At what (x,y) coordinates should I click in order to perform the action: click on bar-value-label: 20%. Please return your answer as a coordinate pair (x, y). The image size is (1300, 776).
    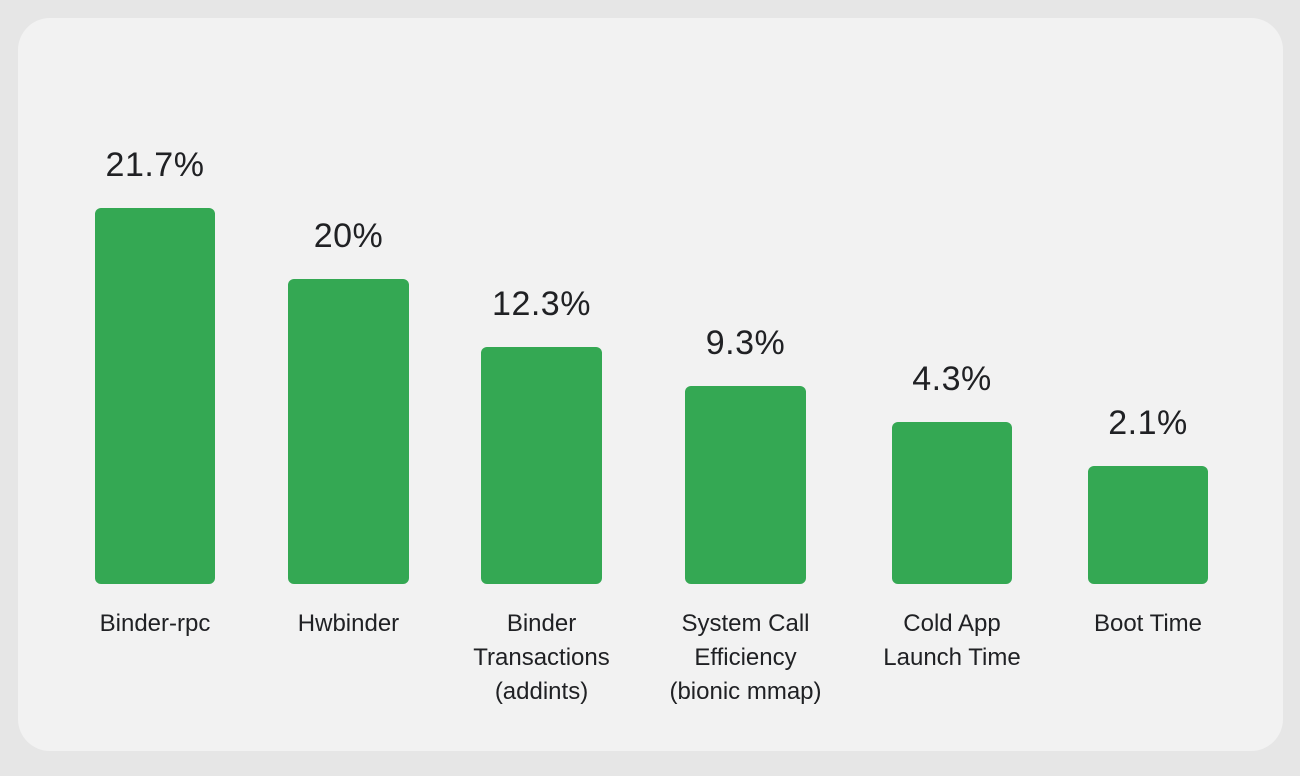
    Looking at the image, I should click on (348, 236).